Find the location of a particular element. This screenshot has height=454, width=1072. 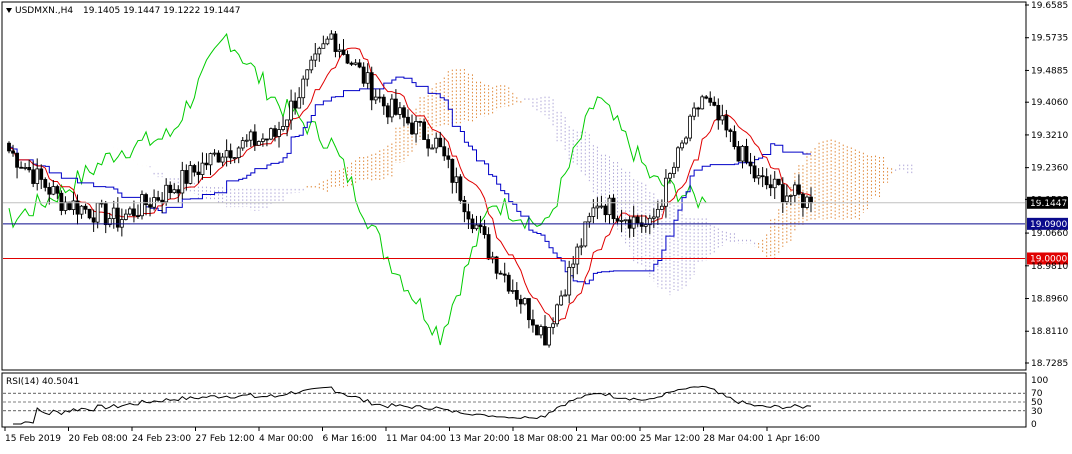

current-price-tag is located at coordinates (1047, 202).